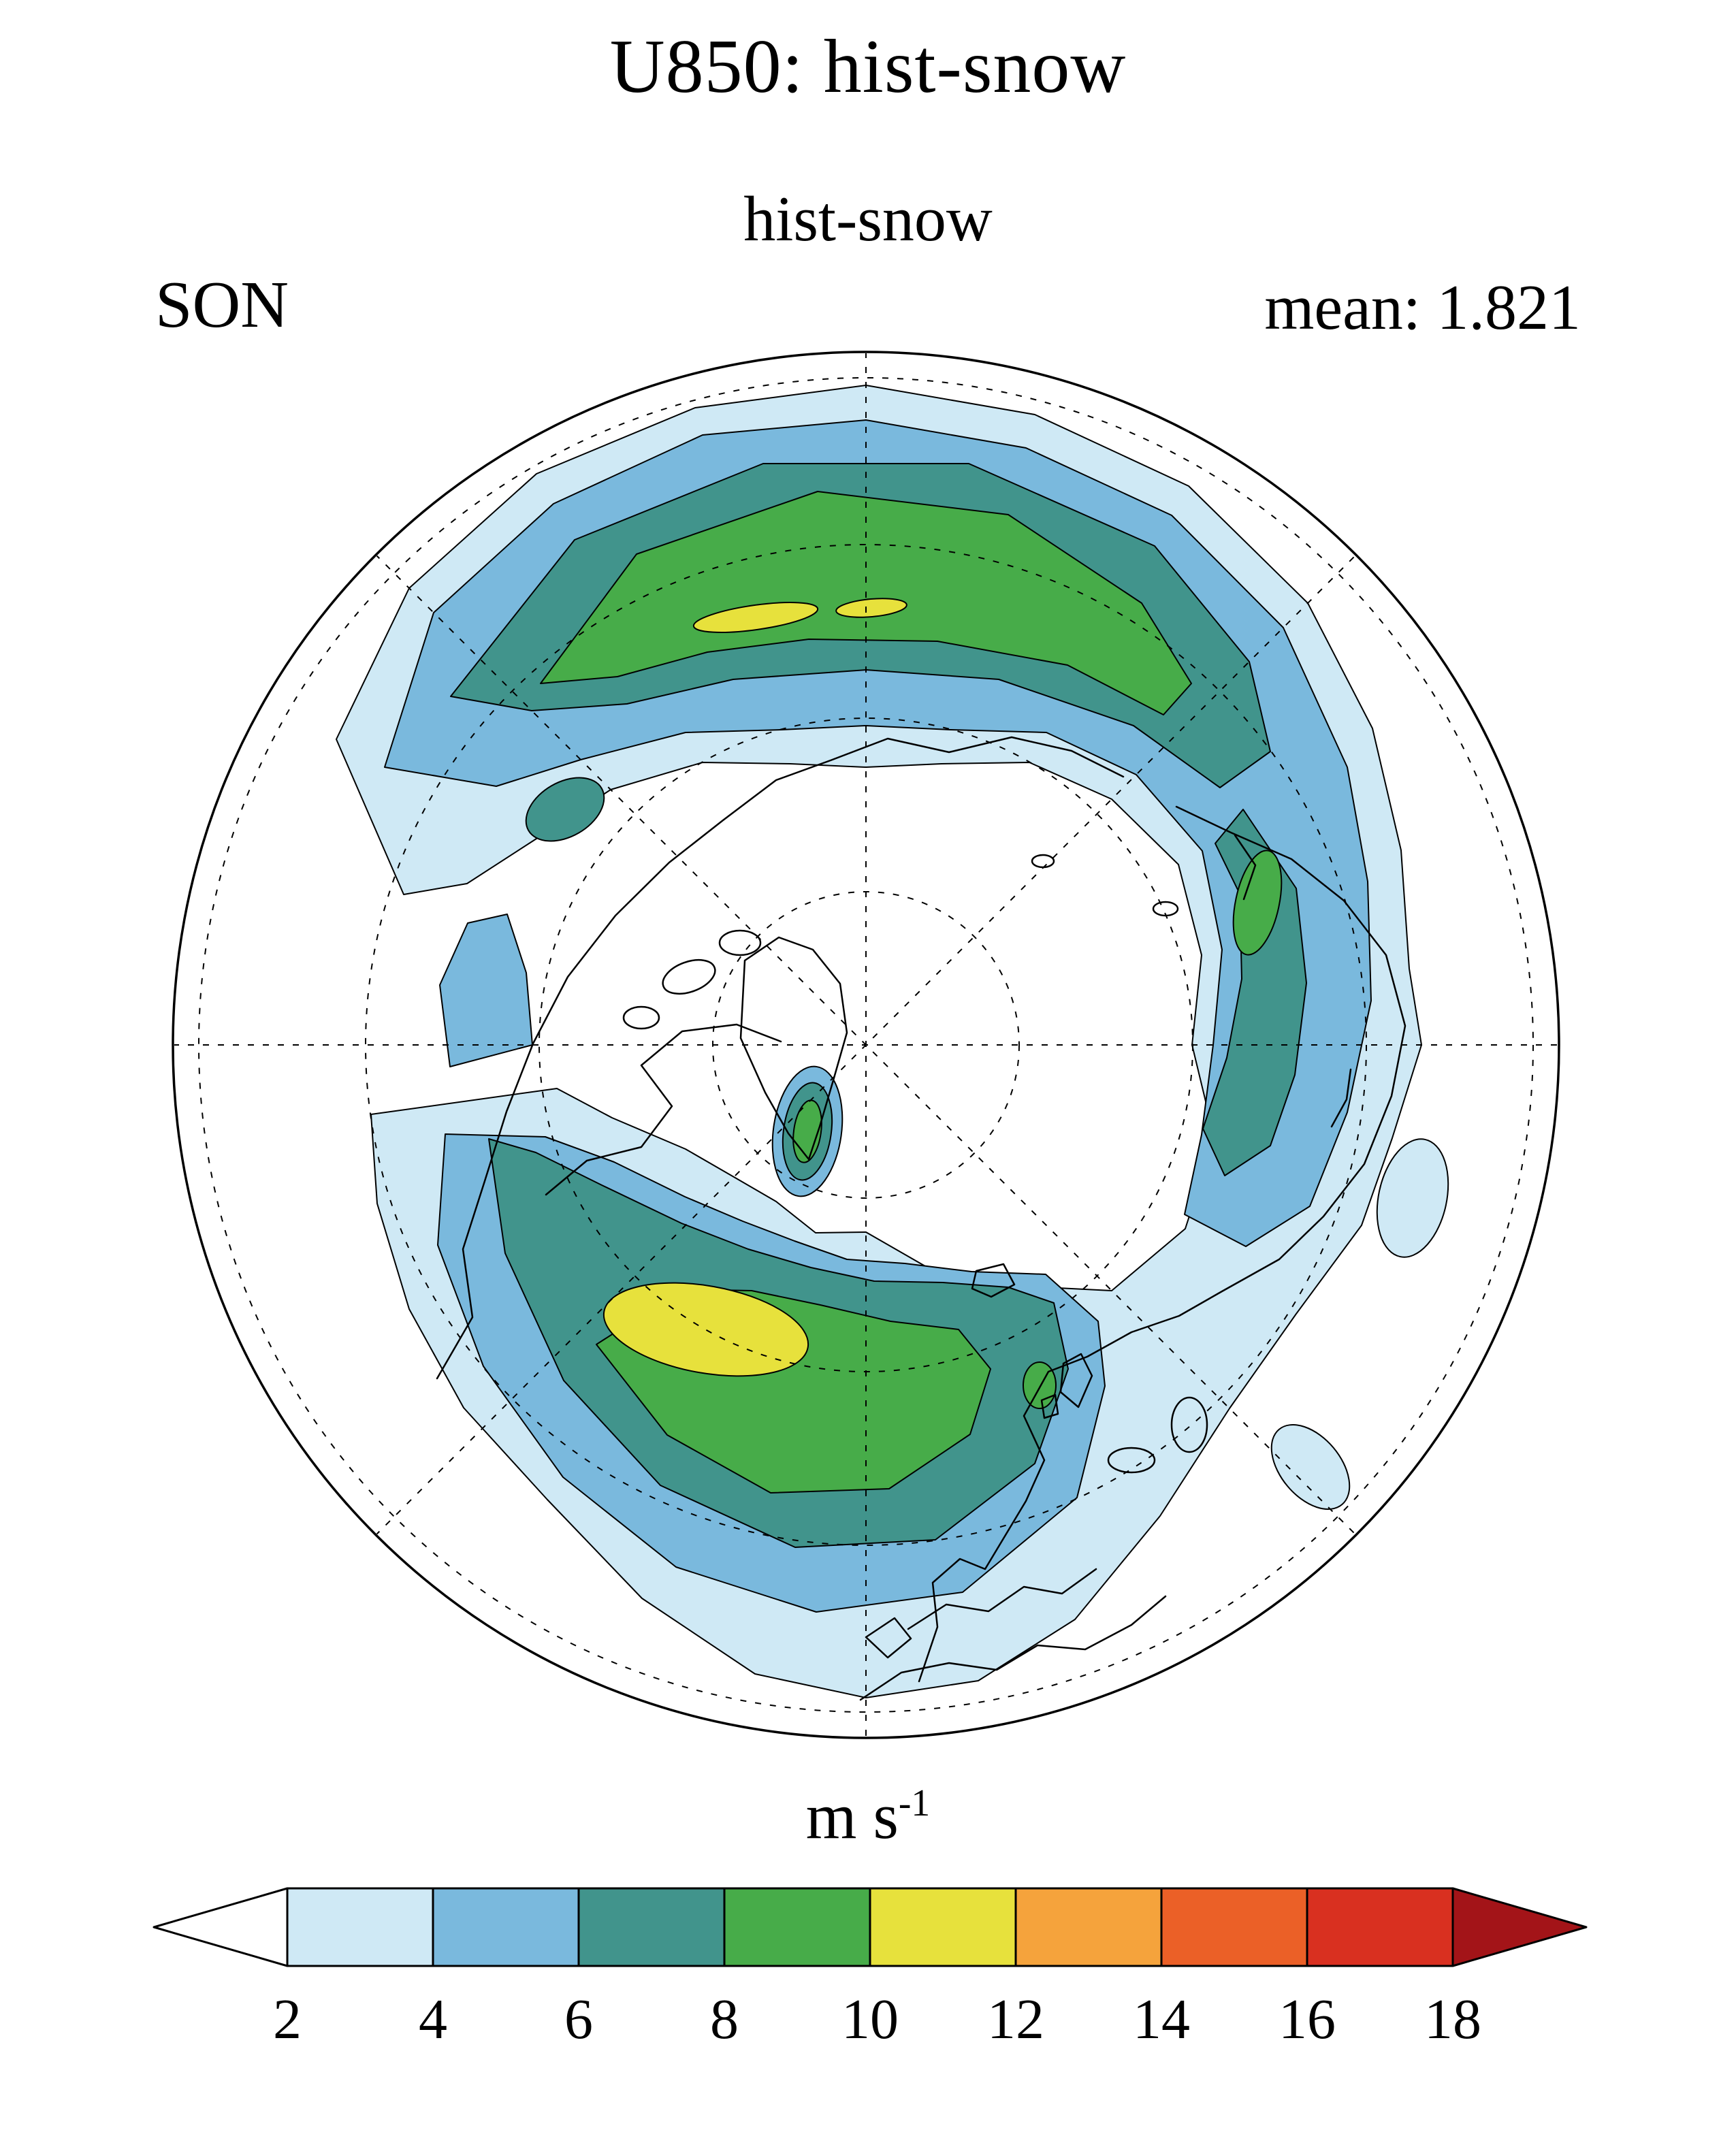 This screenshot has height=2130, width=1736. What do you see at coordinates (852, 1815) in the screenshot?
I see `unit-base: m s` at bounding box center [852, 1815].